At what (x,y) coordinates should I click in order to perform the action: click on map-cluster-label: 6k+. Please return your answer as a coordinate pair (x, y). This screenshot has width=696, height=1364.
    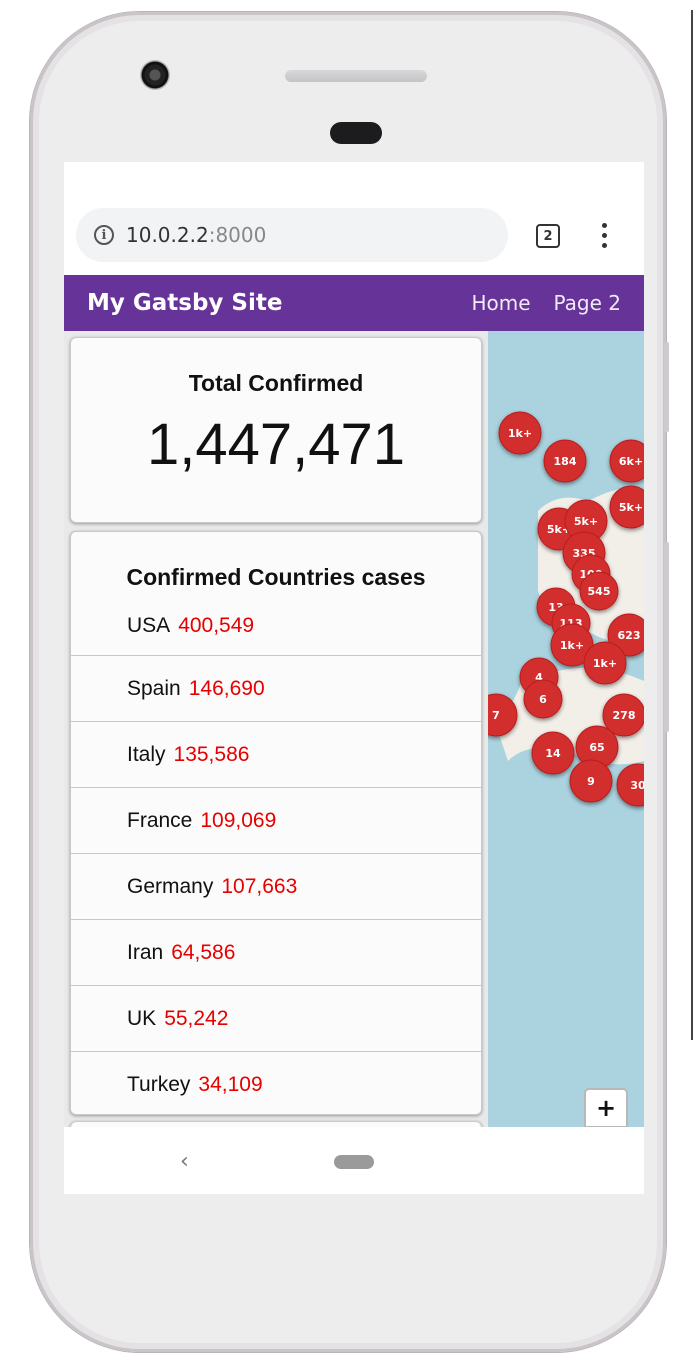
    Looking at the image, I should click on (631, 461).